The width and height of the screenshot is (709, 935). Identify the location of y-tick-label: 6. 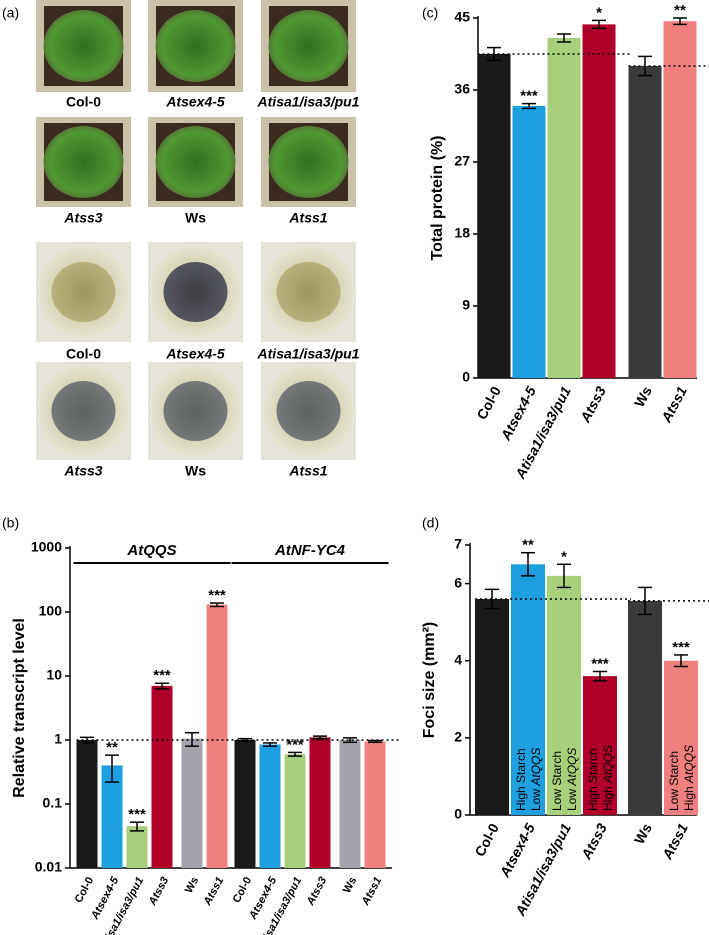
(458, 582).